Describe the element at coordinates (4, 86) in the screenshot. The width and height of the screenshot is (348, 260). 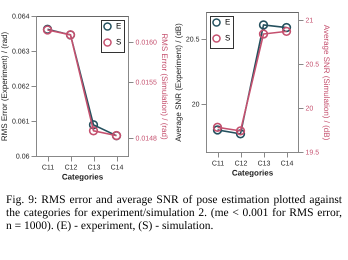
I see `y-axis-title: RMS Error (Experiment) / (rad)` at that location.